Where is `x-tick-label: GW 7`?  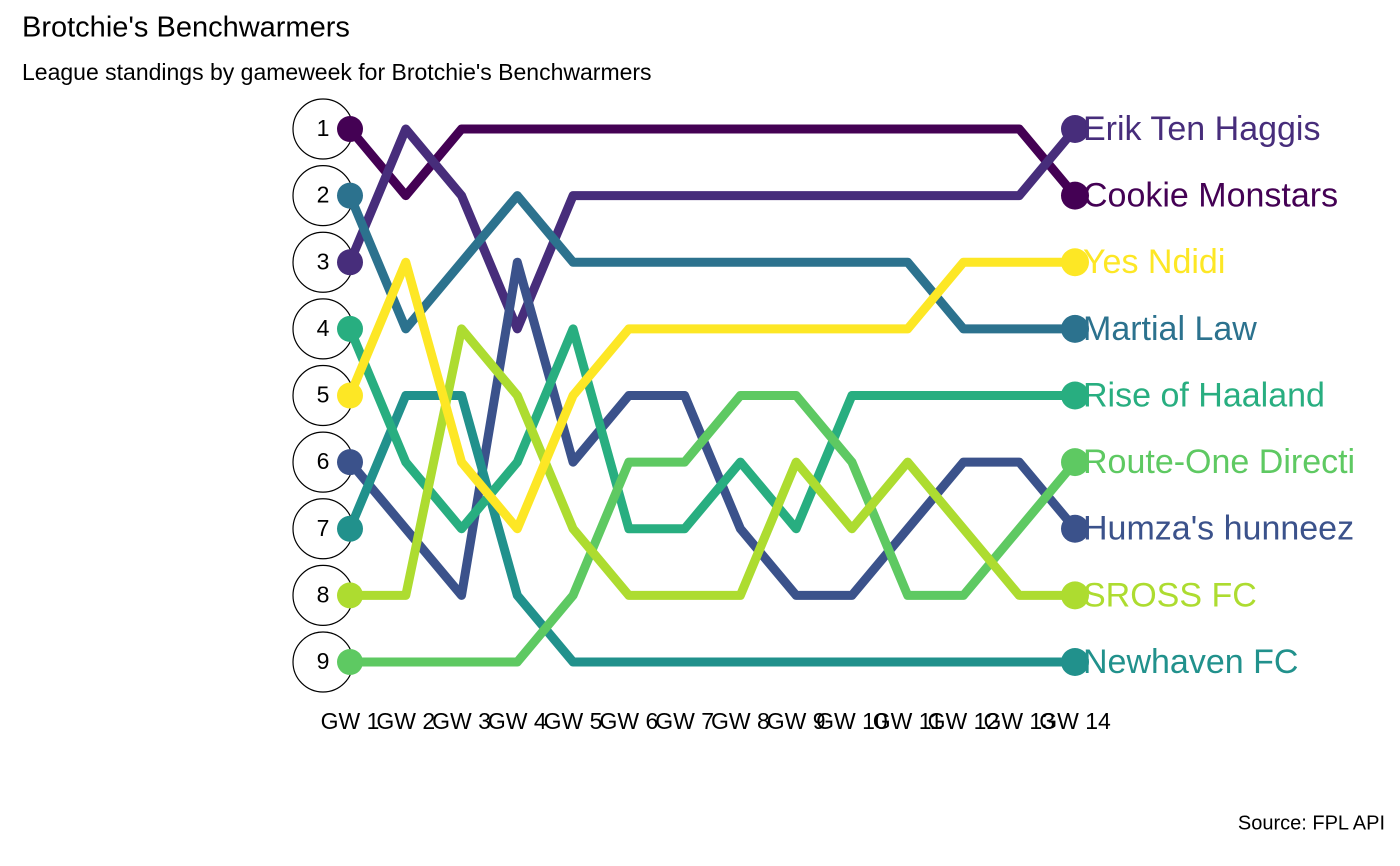 x-tick-label: GW 7 is located at coordinates (684, 721).